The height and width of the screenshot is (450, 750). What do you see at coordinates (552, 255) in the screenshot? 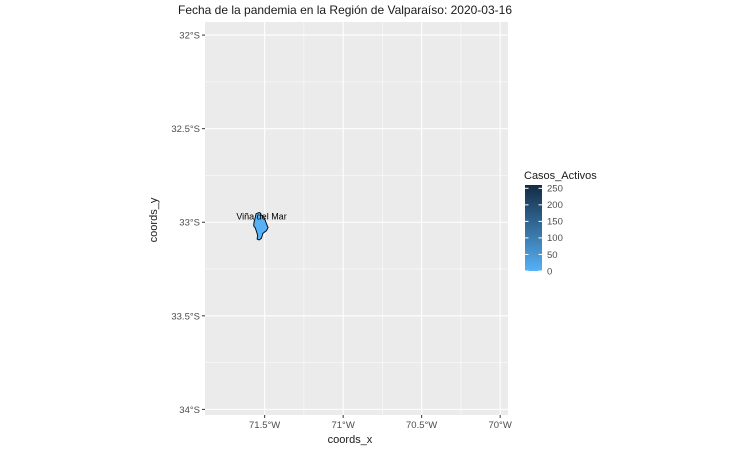
I see `legend-break-label: 50` at bounding box center [552, 255].